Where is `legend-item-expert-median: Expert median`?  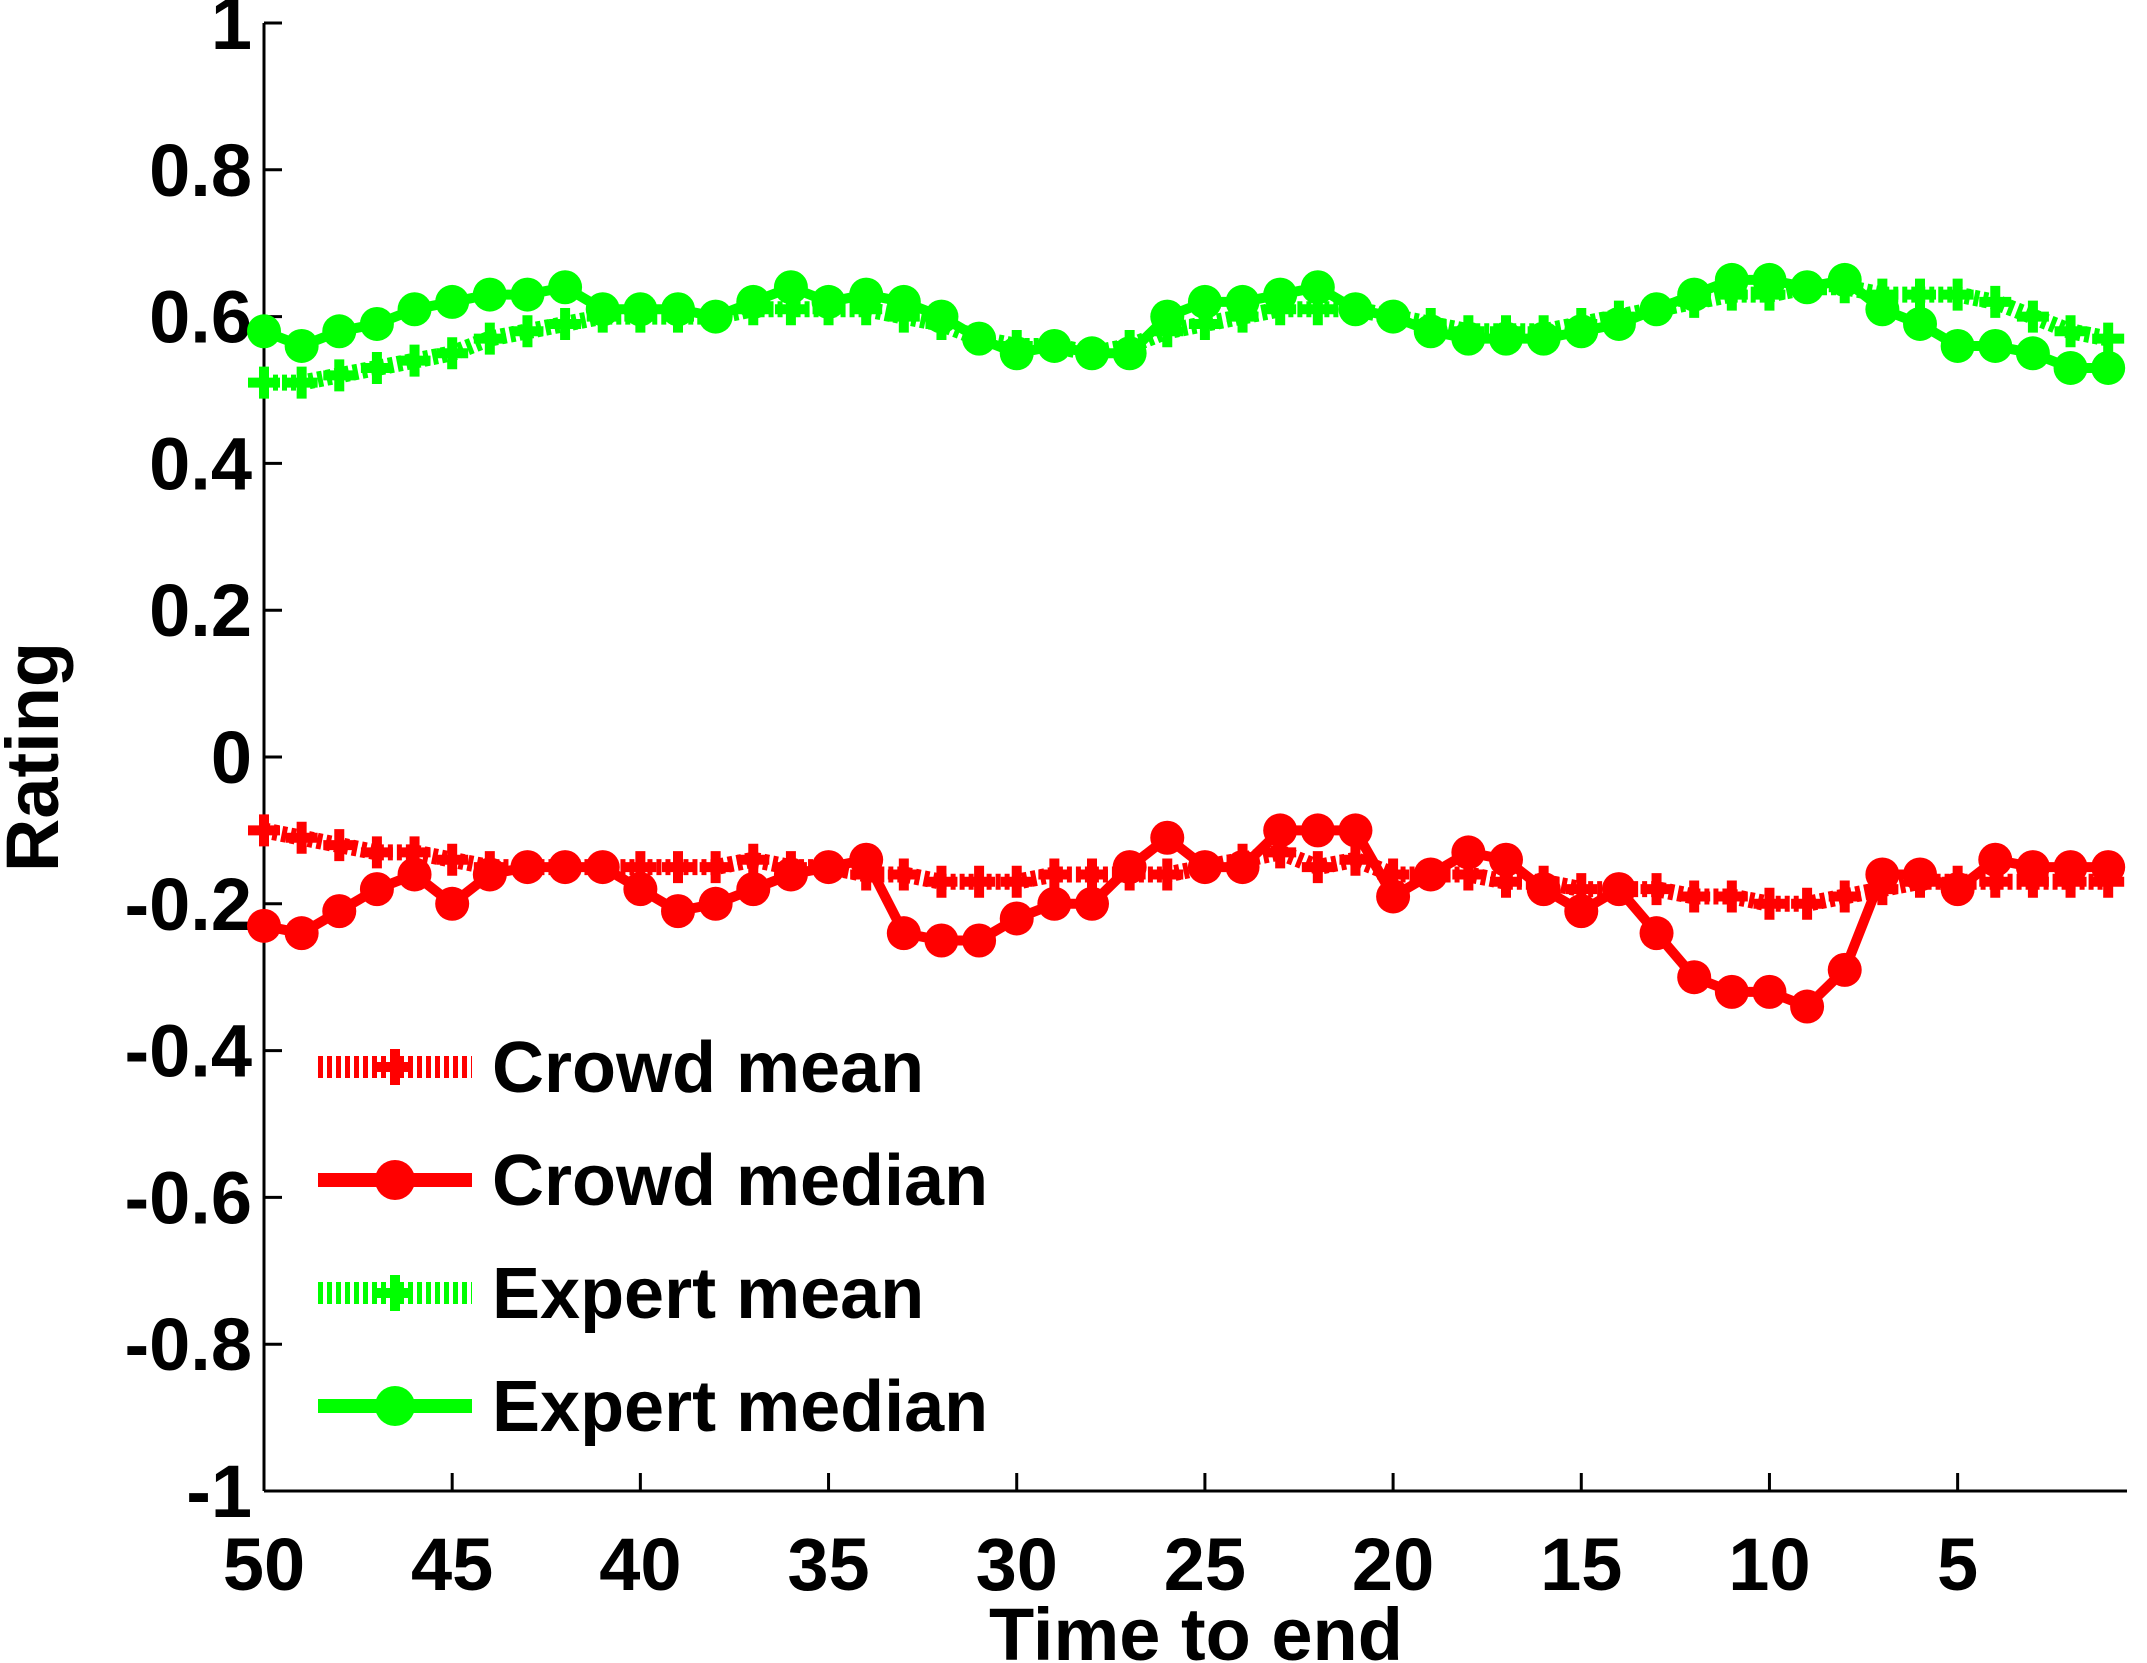 legend-item-expert-median: Expert median is located at coordinates (653, 1407).